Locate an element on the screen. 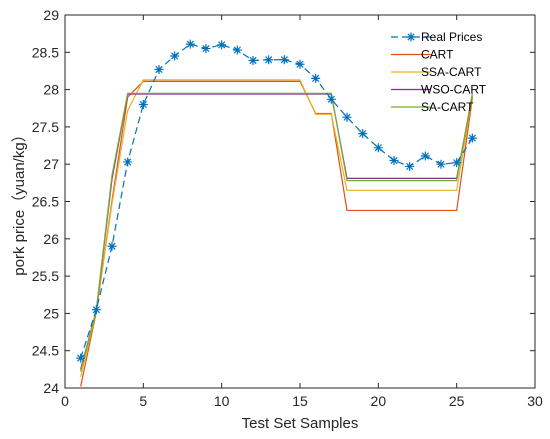  y-tick-label: 25 is located at coordinates (51, 313).